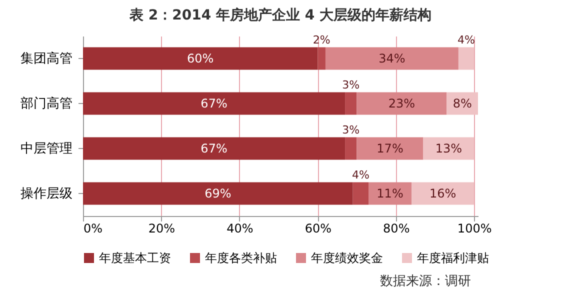  I want to click on y-tick-label: 部门高管, so click(46, 104).